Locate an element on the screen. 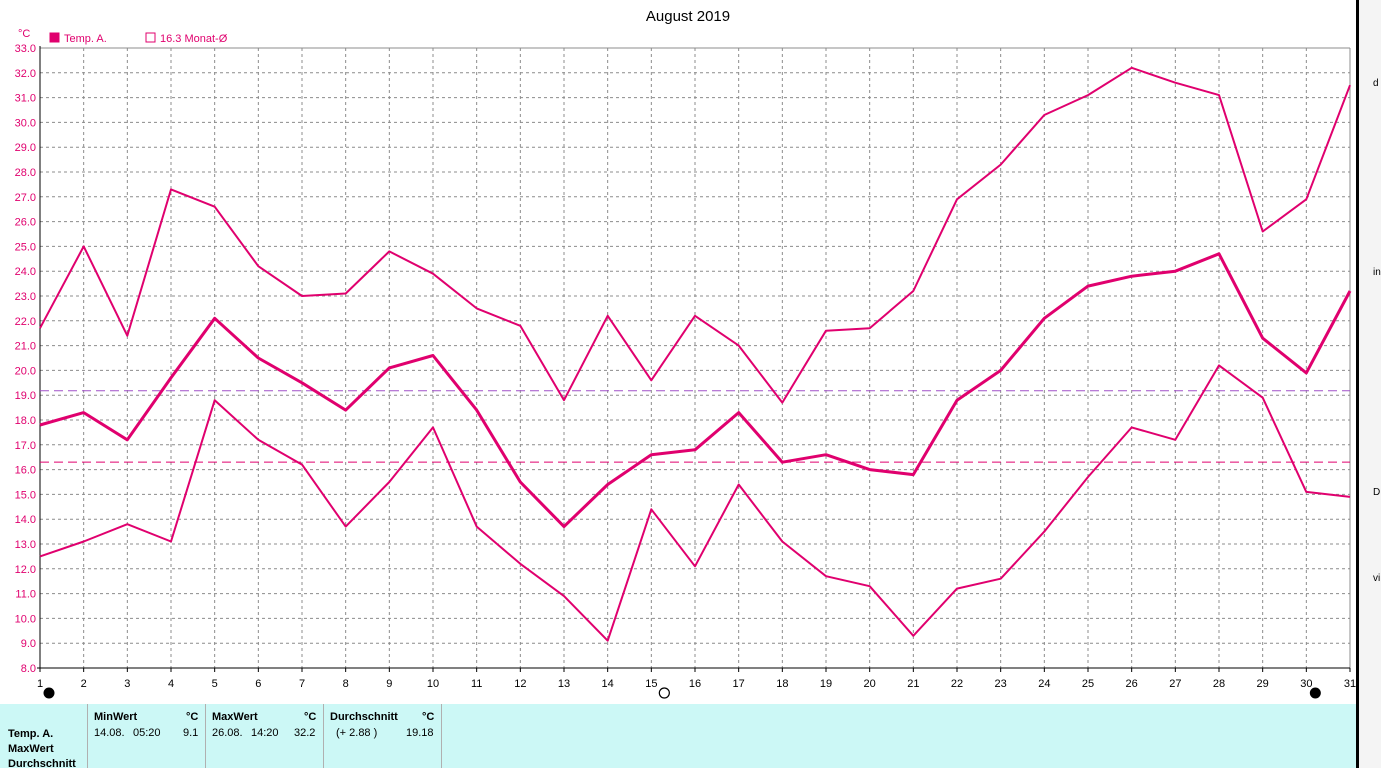 This screenshot has height=770, width=1381. y-tick-label: 18.0 is located at coordinates (25, 421).